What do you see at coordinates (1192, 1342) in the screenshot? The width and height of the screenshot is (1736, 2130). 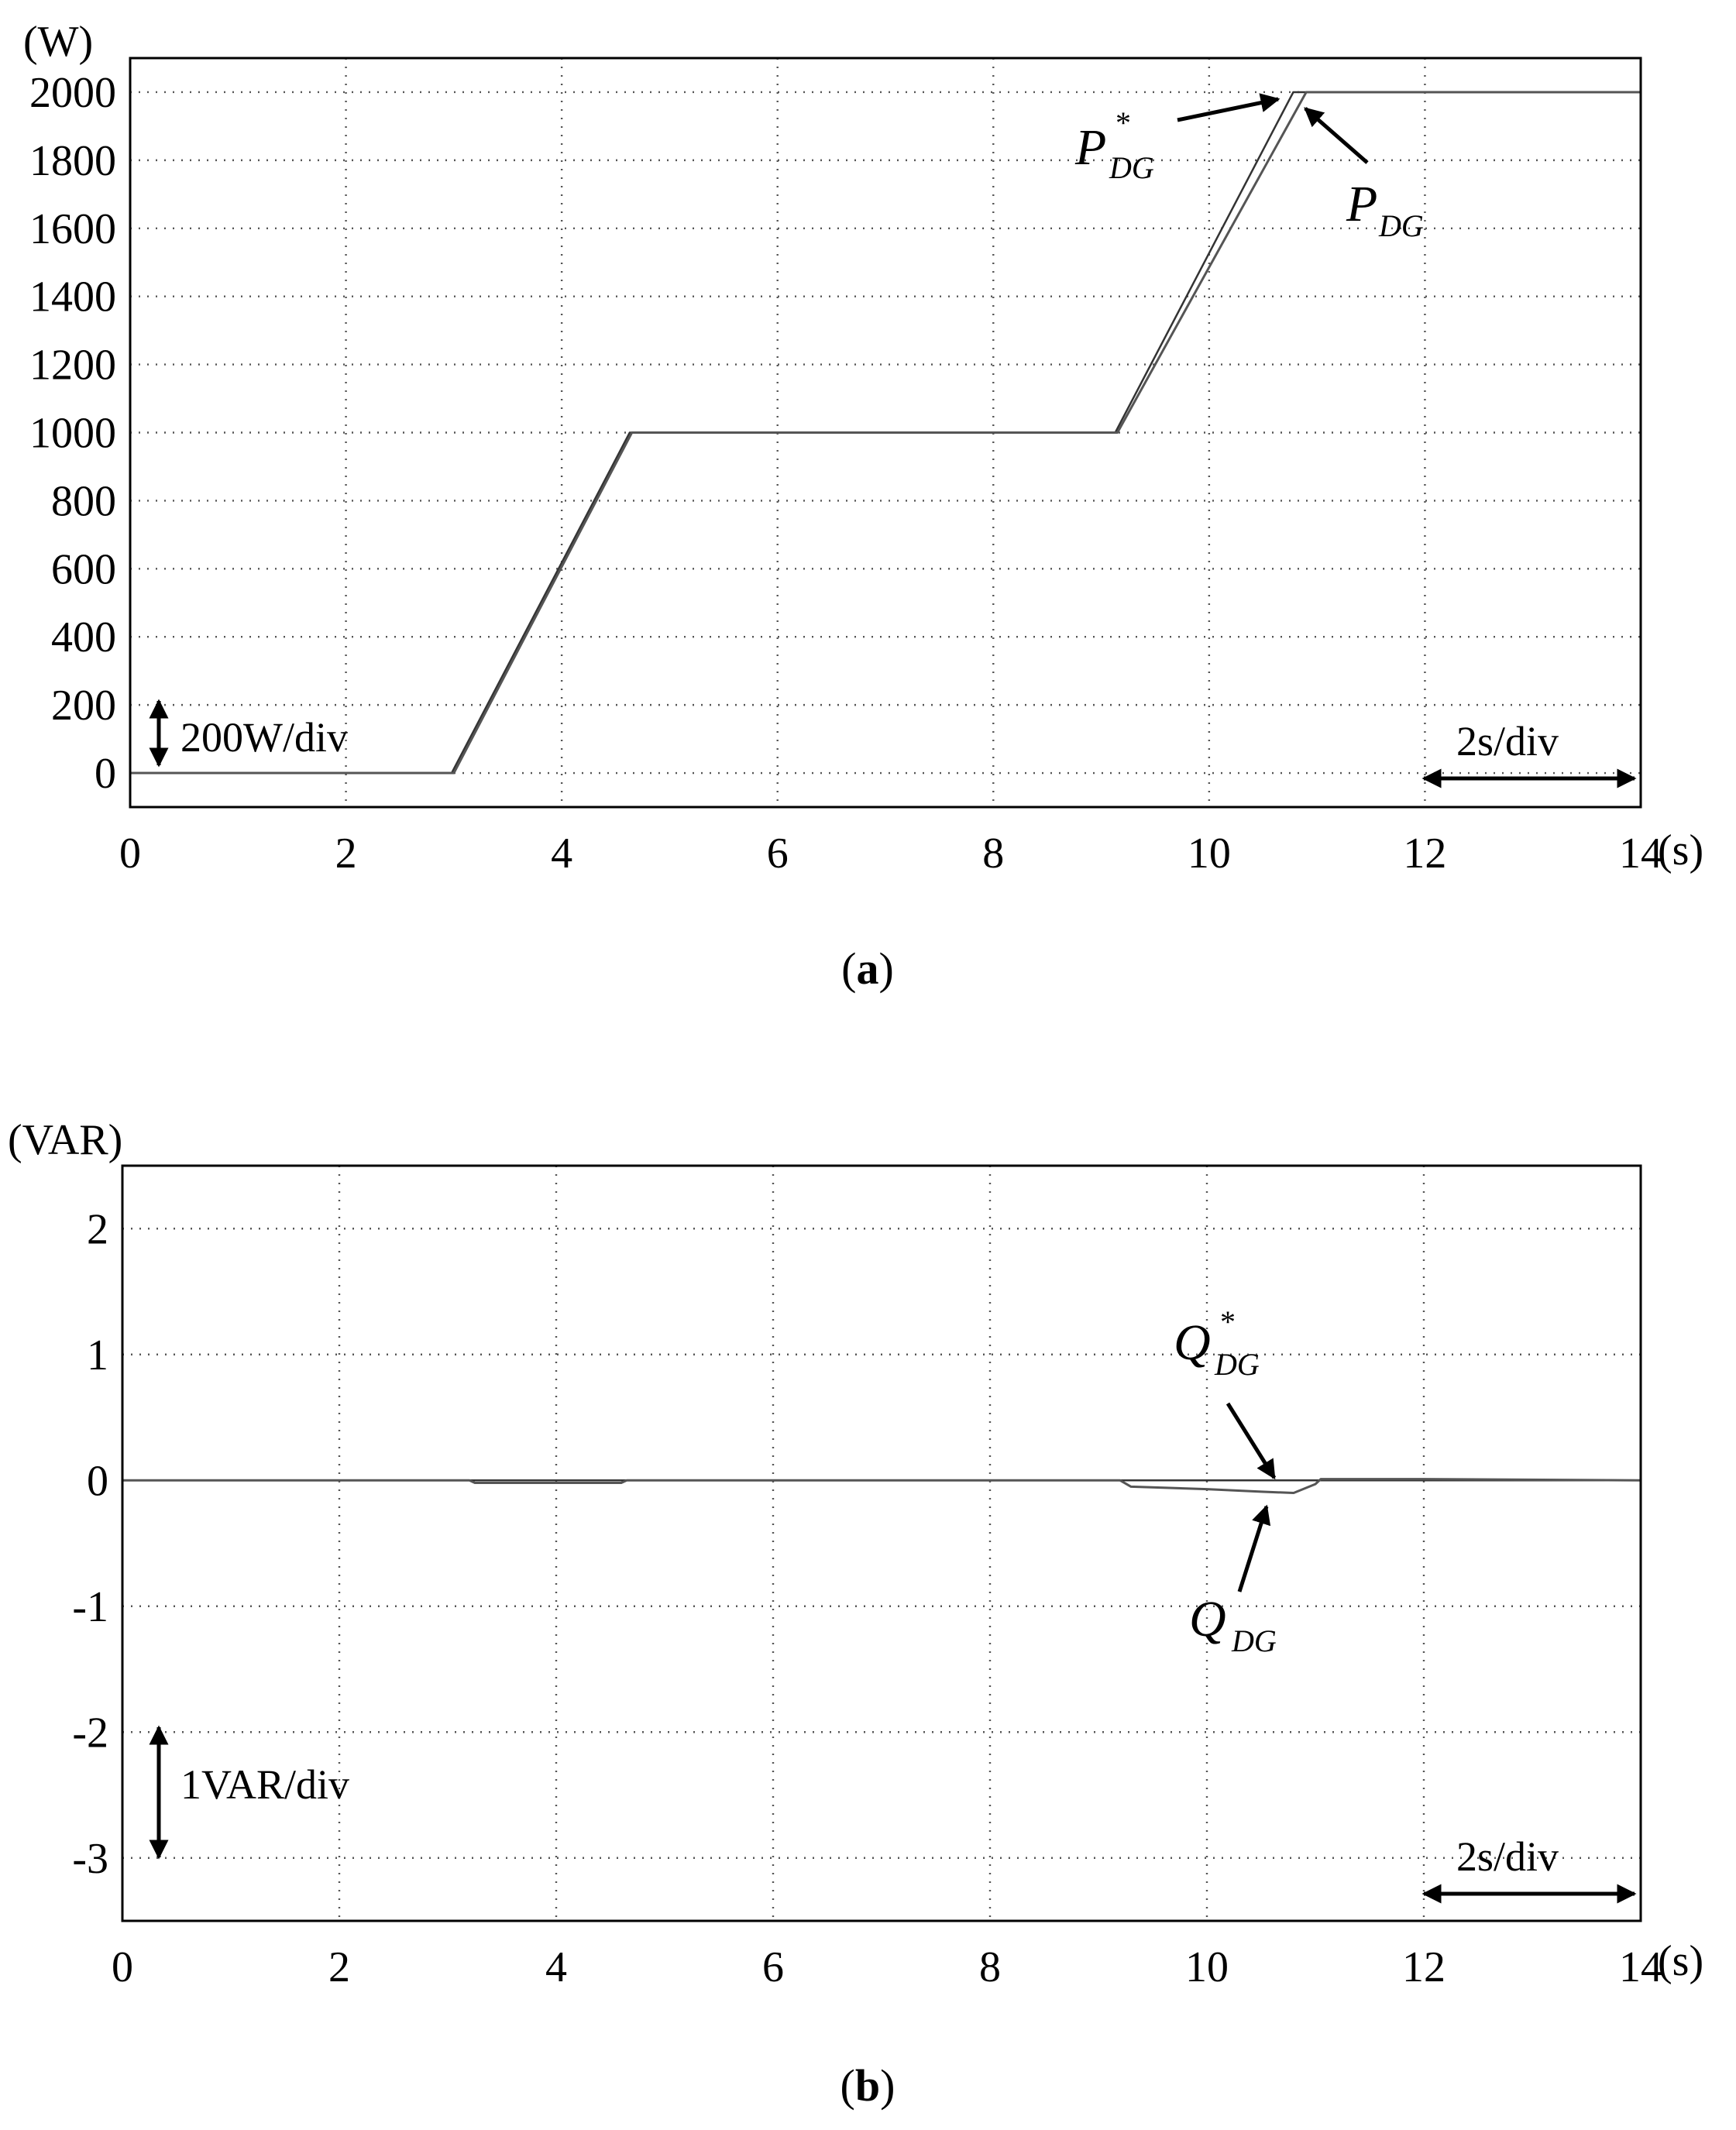 I see `panel-b-ref-label-main: Q` at bounding box center [1192, 1342].